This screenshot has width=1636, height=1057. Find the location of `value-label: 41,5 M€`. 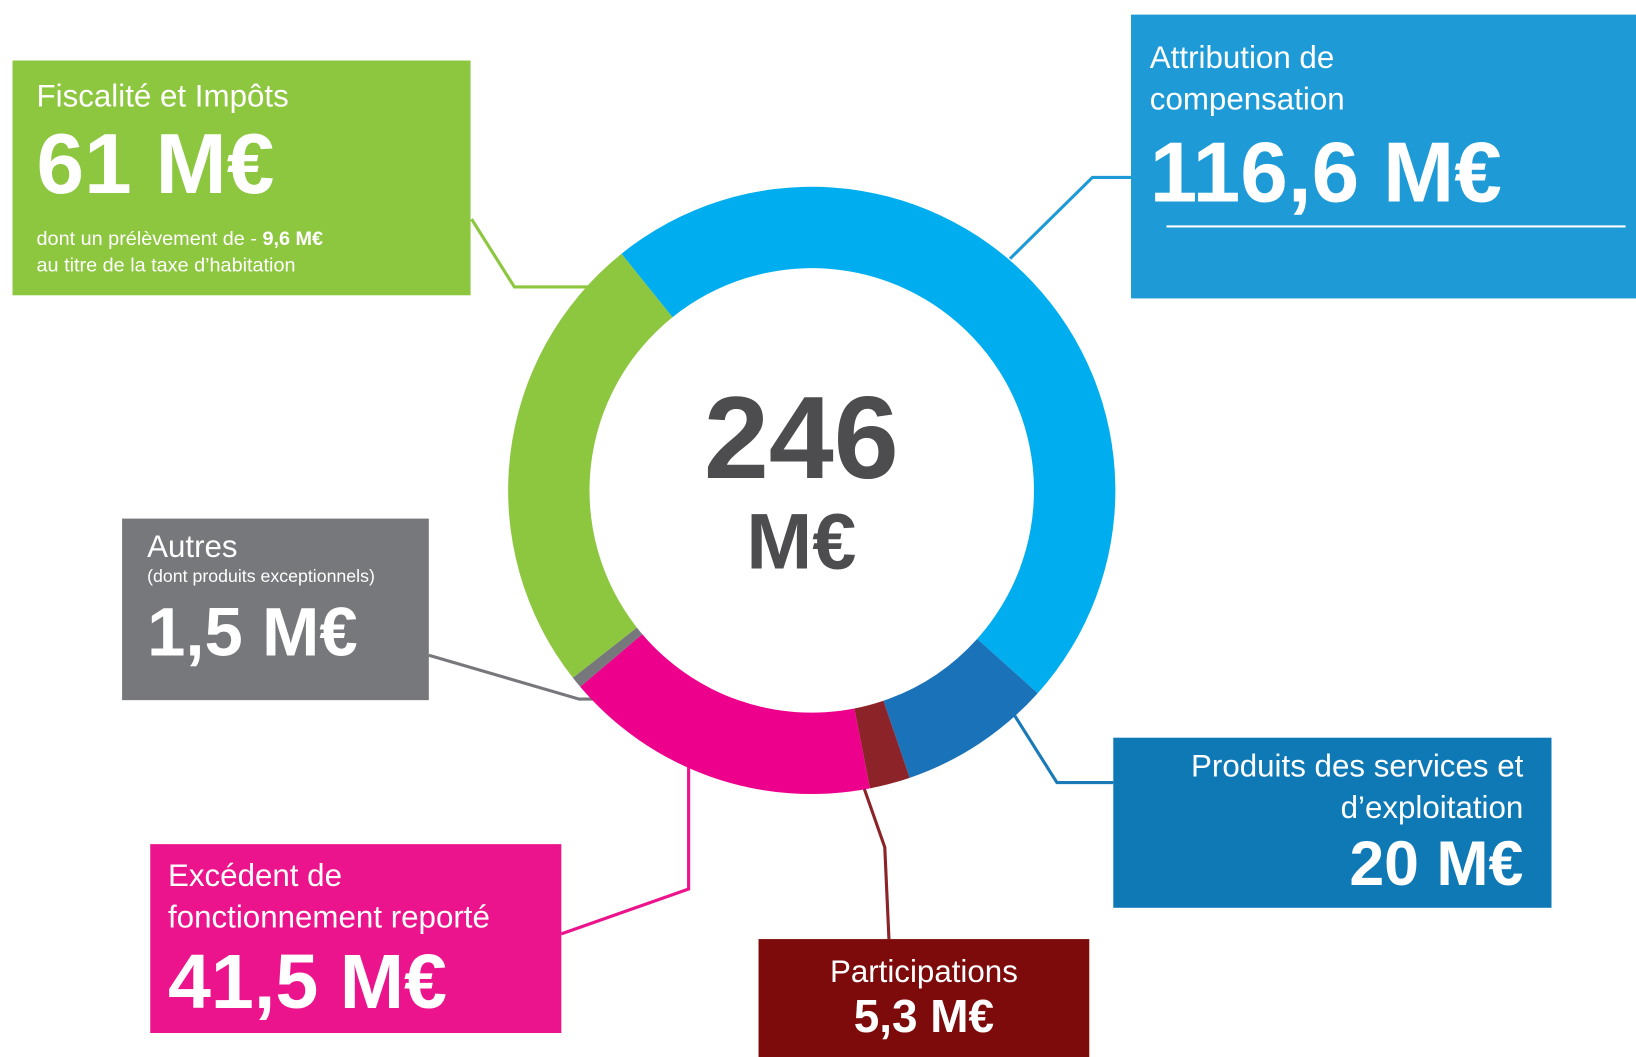

value-label: 41,5 M€ is located at coordinates (307, 981).